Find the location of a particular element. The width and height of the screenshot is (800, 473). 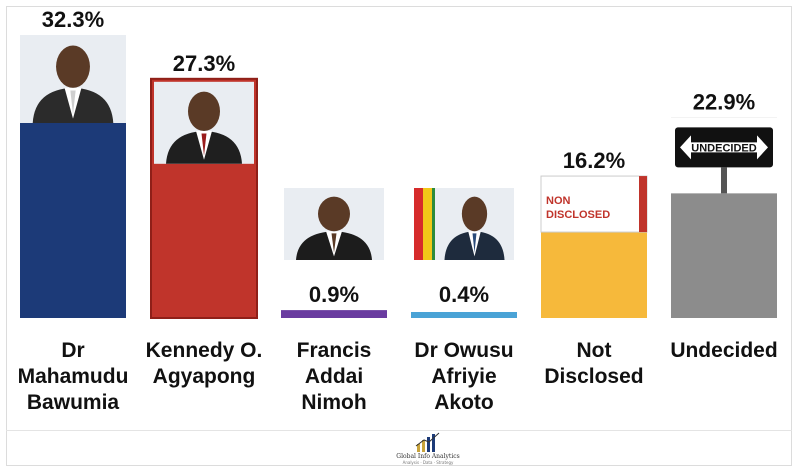

logo-tagline: Analysis · Data · Strategy is located at coordinates (428, 462).